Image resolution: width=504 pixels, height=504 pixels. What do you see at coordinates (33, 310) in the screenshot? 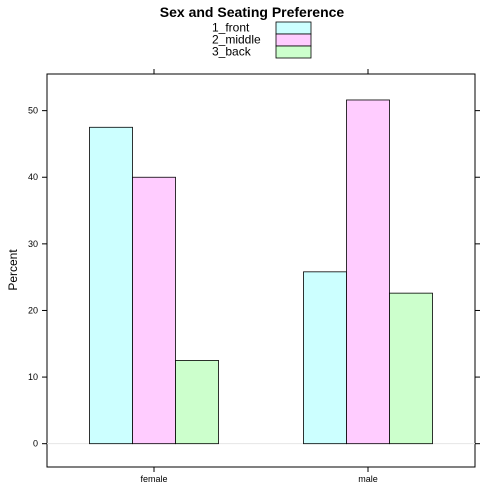
I see `y-tick-label: 20` at bounding box center [33, 310].